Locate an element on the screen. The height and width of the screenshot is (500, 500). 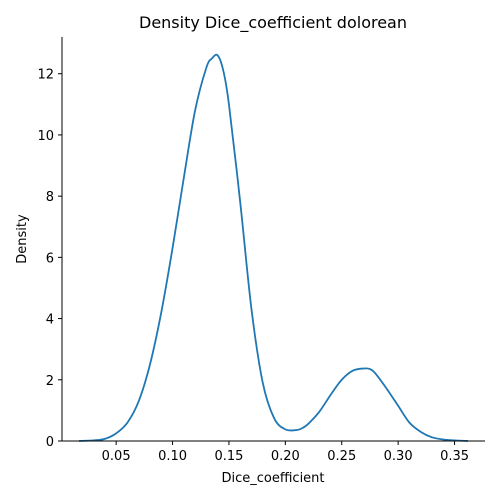
x-tick-label: 0.10 is located at coordinates (172, 456).